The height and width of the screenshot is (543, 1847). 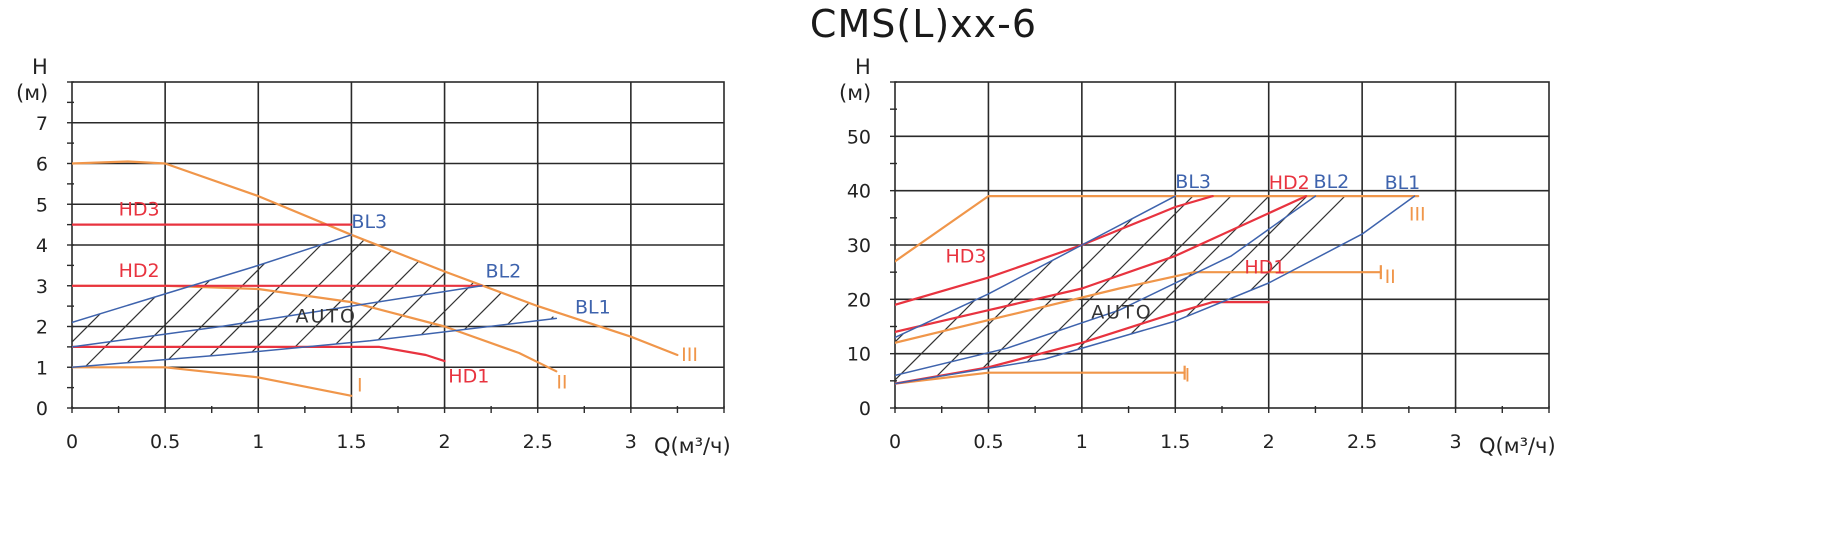 I want to click on y-tick-label: 40, so click(x=859, y=192).